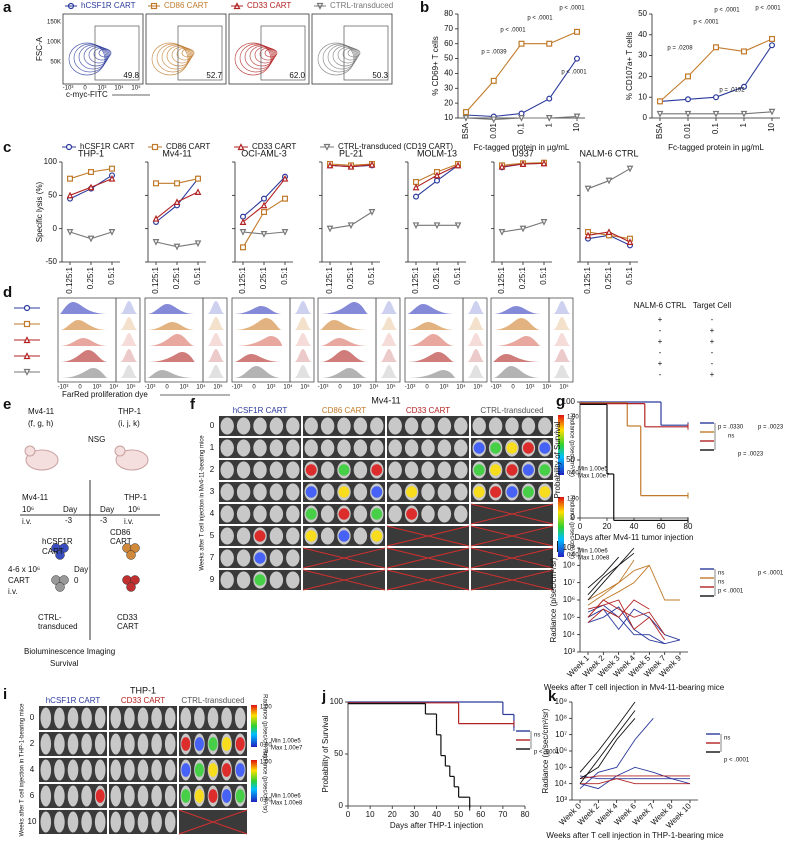 This screenshot has width=800, height=853. I want to click on schema-text: CD86, so click(120, 532).